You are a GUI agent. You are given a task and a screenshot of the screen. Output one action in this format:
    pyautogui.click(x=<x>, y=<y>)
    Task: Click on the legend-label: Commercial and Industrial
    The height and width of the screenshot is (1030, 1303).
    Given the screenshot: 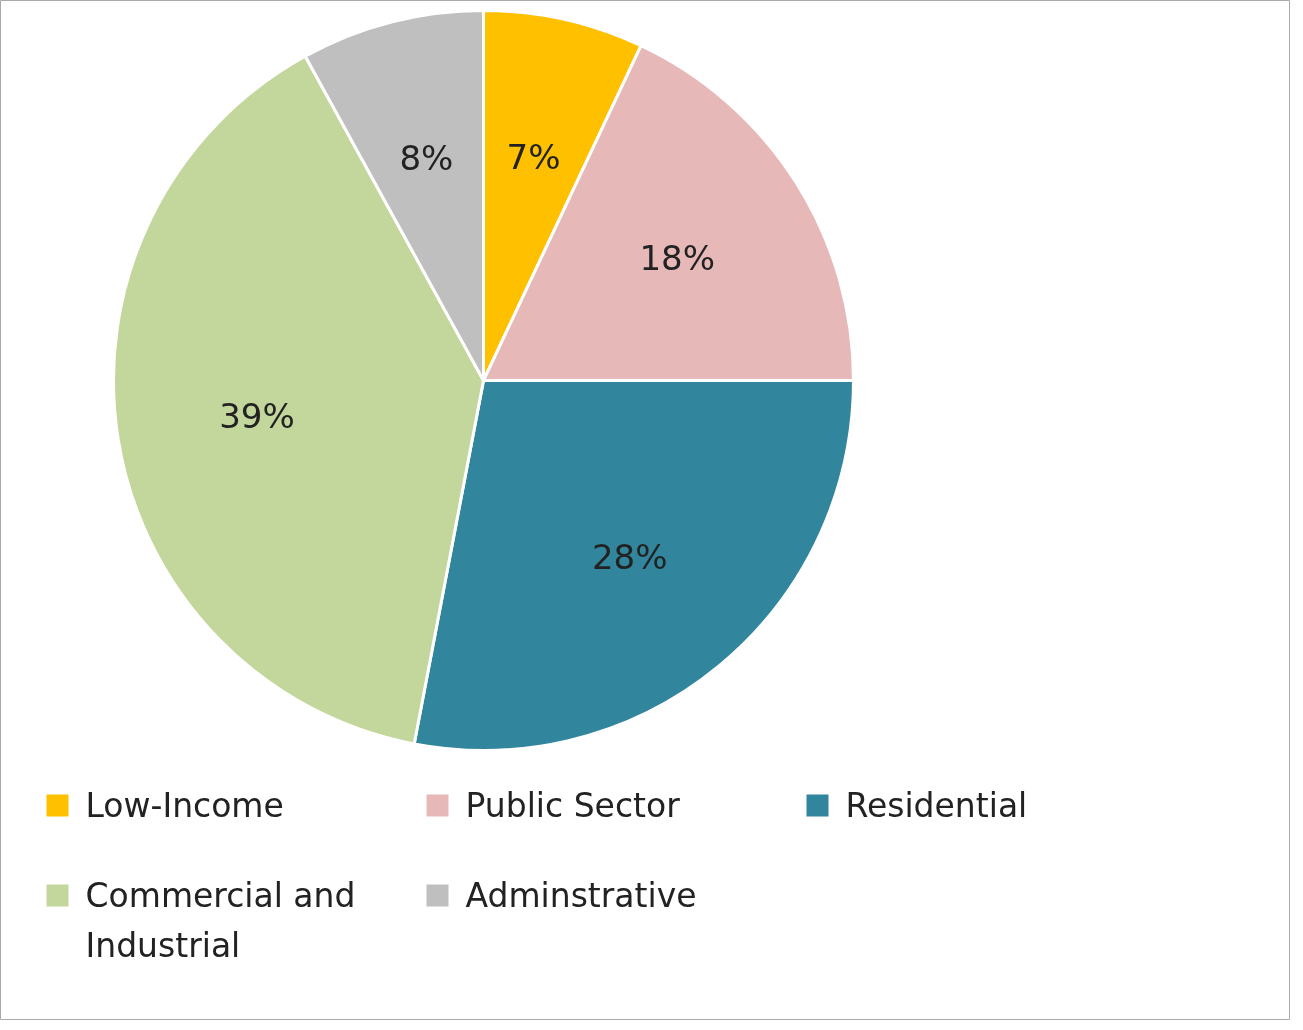 What is the action you would take?
    pyautogui.click(x=220, y=920)
    